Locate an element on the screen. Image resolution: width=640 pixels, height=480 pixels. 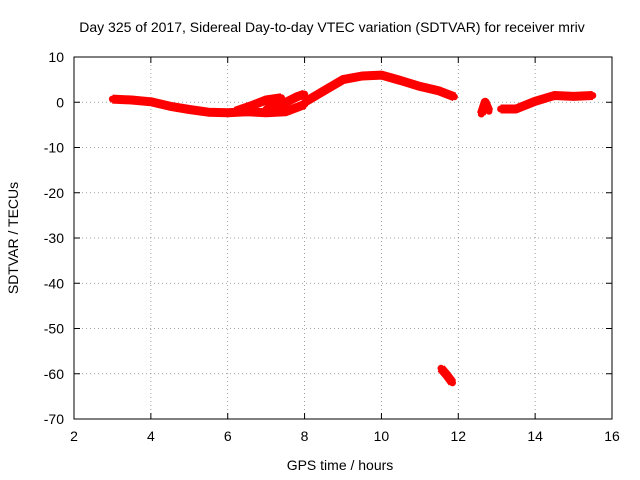
series-sat-b is located at coordinates (258, 104).